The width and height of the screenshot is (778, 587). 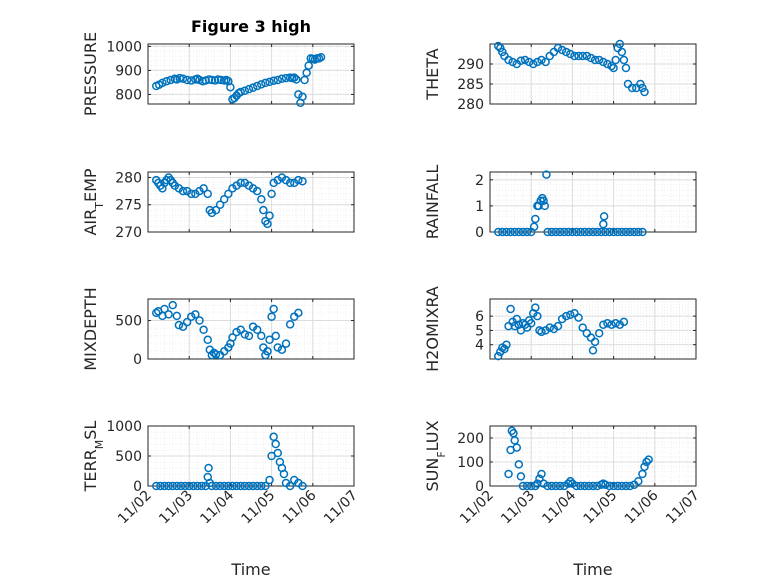 What do you see at coordinates (432, 202) in the screenshot?
I see `y-axis-label-part: RAINFALL` at bounding box center [432, 202].